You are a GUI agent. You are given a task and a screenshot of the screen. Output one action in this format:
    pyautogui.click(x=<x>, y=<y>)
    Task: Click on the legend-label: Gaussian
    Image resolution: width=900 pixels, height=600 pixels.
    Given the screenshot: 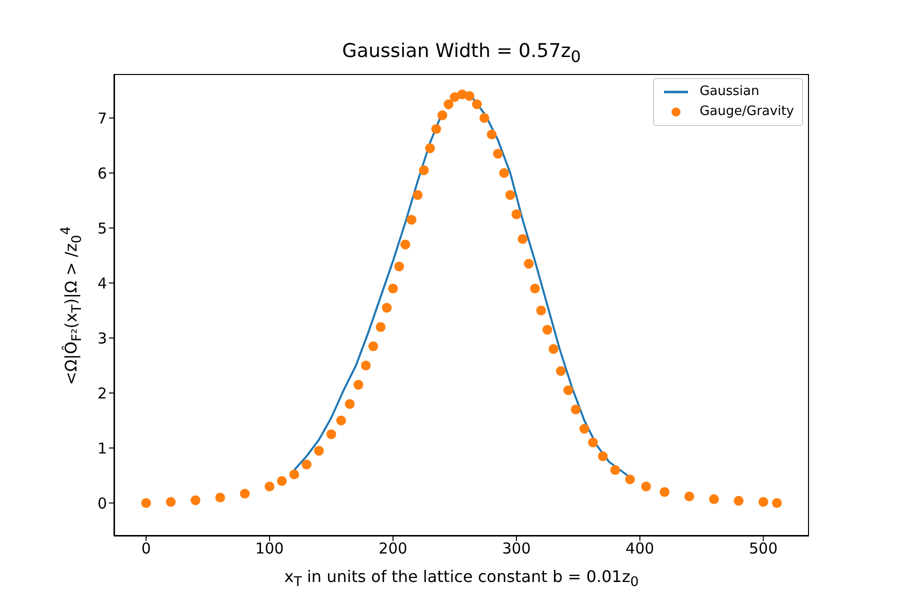 What is the action you would take?
    pyautogui.click(x=730, y=92)
    